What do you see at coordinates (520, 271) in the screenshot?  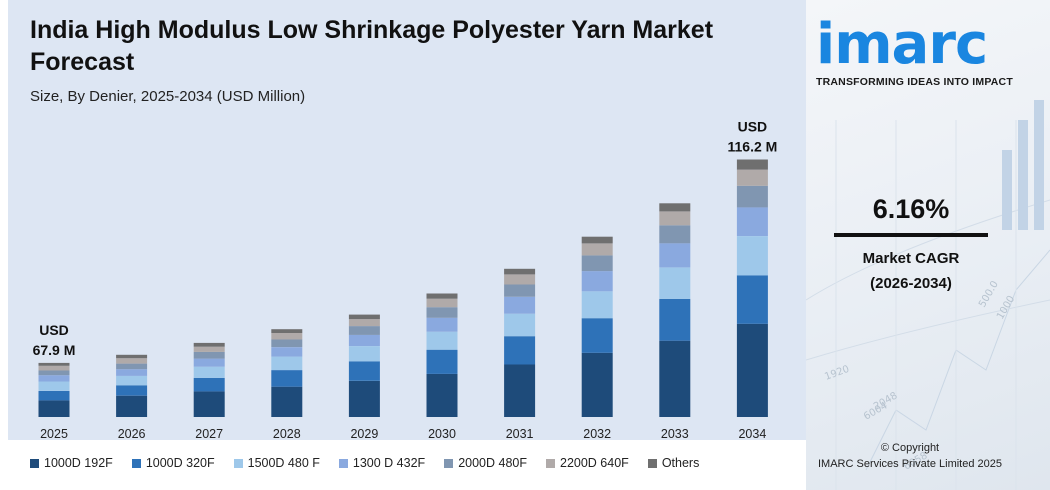 I see `bar-segment-2031-others` at bounding box center [520, 271].